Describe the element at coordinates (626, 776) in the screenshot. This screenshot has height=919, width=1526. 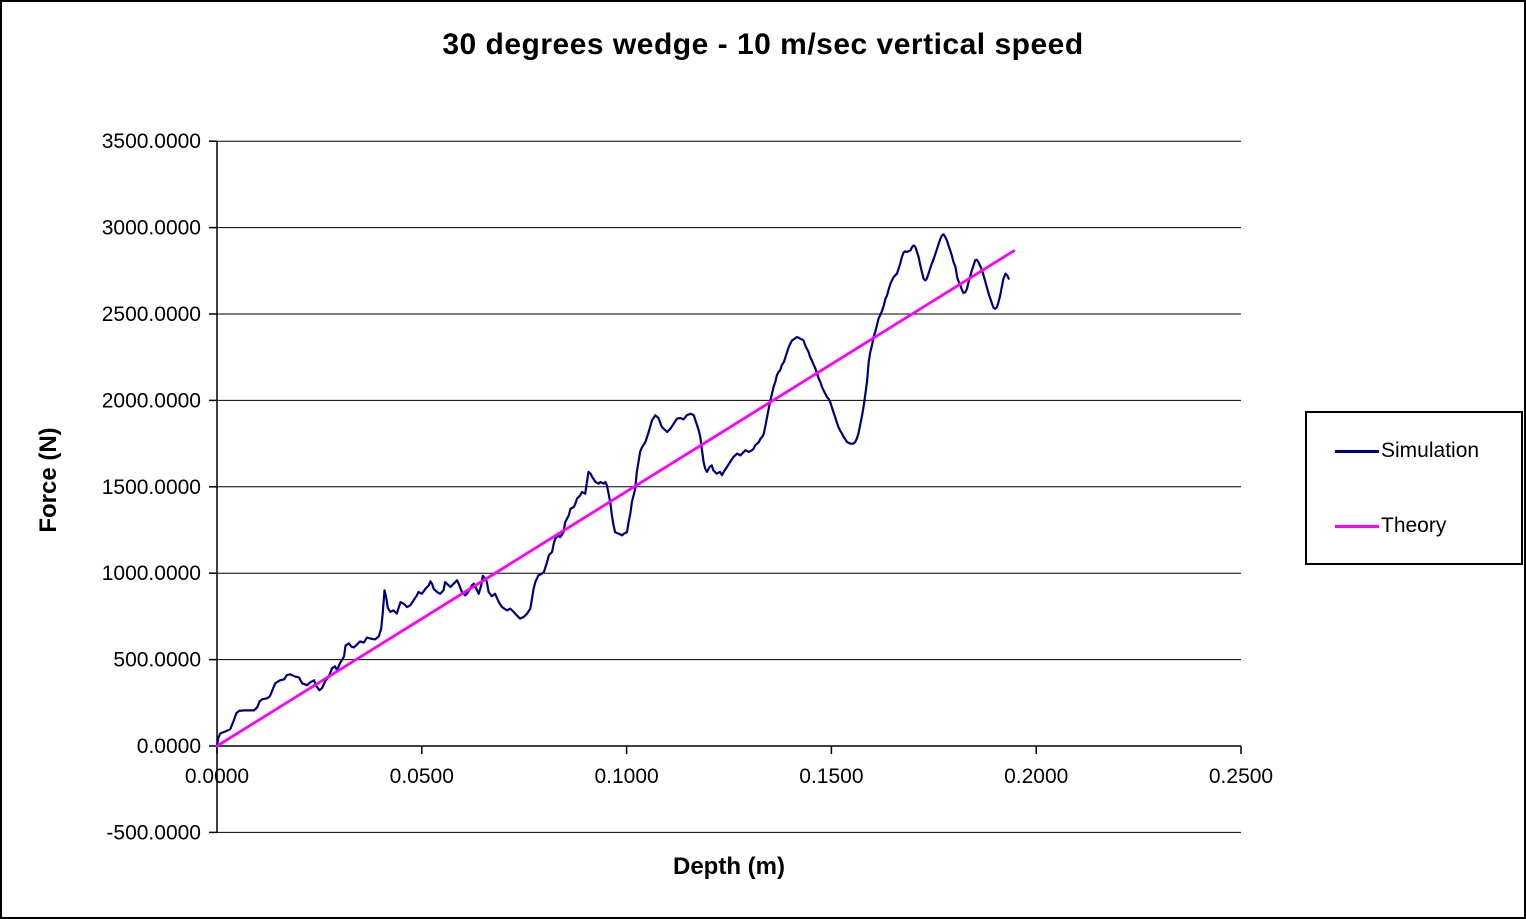
I see `x-tick-label: 0.1000` at that location.